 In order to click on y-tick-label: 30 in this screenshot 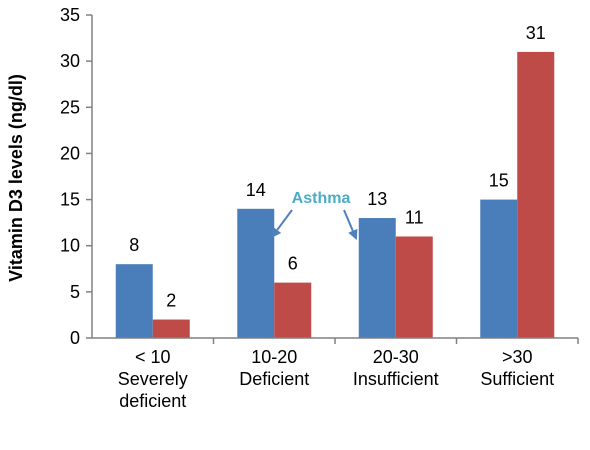, I will do `click(70, 61)`.